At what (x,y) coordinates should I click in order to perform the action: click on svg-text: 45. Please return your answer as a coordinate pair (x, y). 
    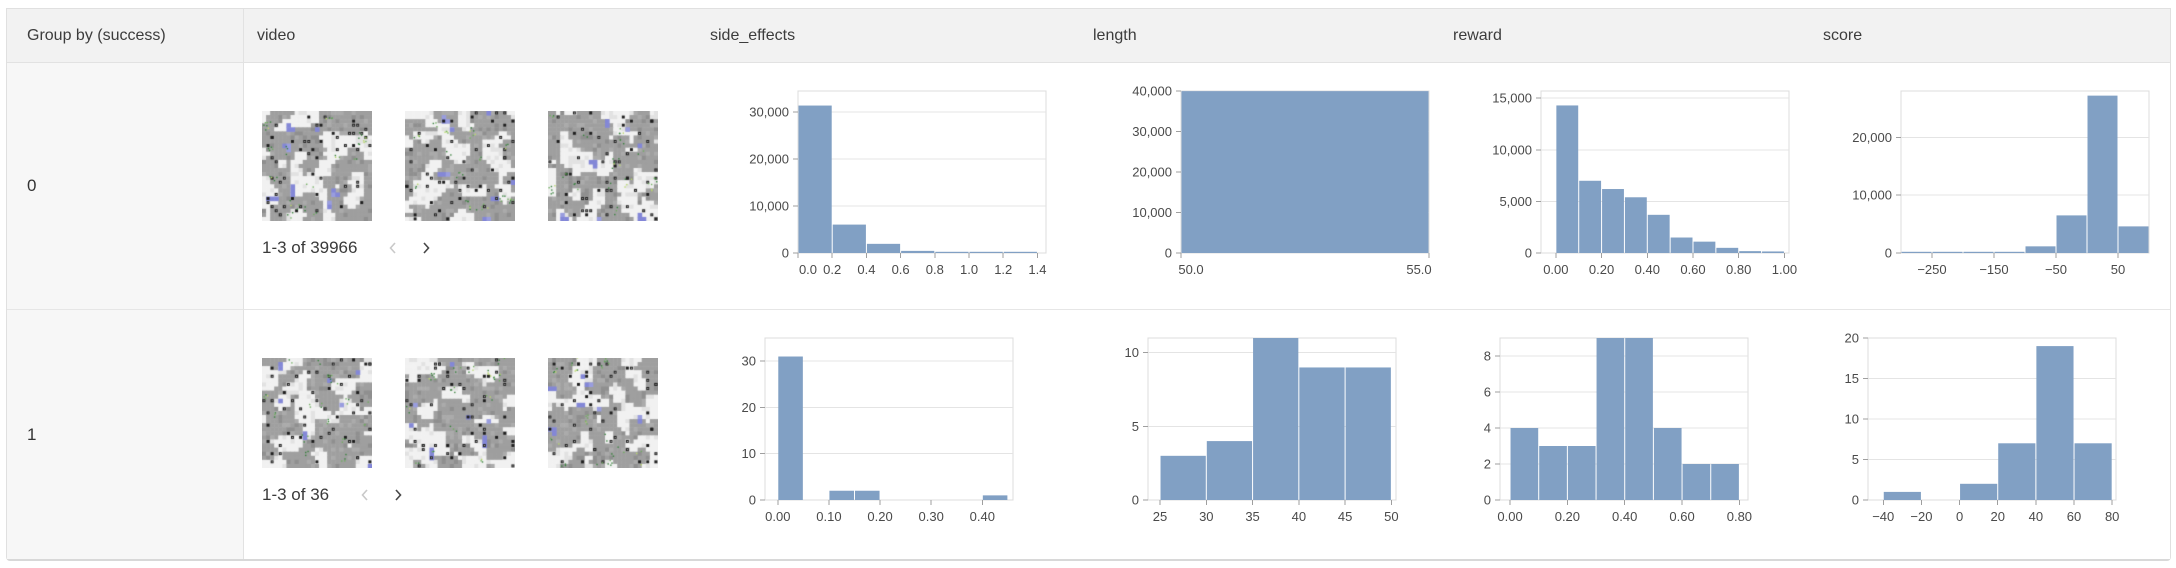
    Looking at the image, I should click on (1345, 516).